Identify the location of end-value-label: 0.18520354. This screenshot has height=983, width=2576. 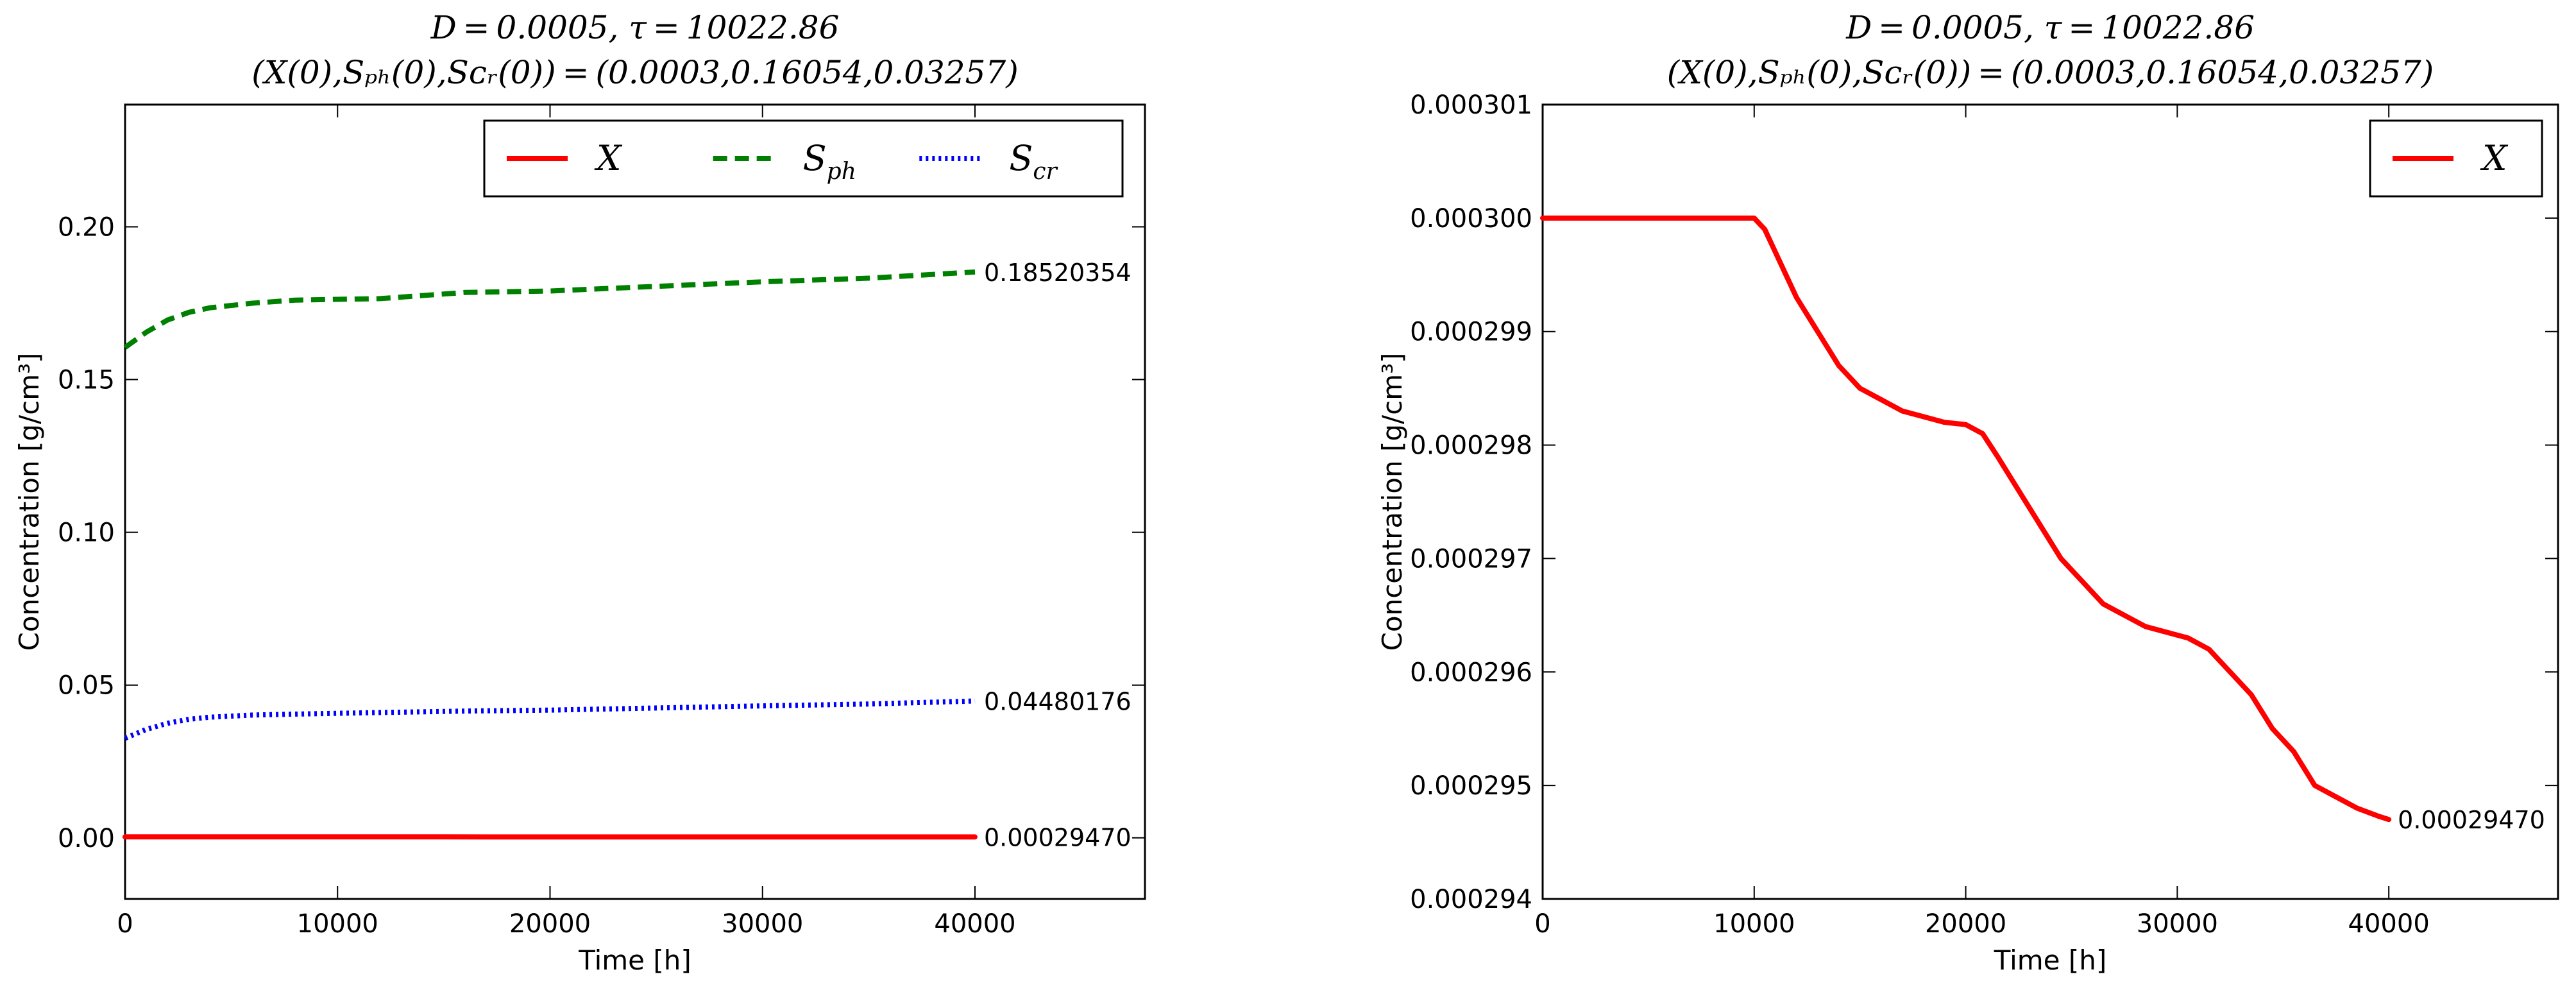
(1057, 273).